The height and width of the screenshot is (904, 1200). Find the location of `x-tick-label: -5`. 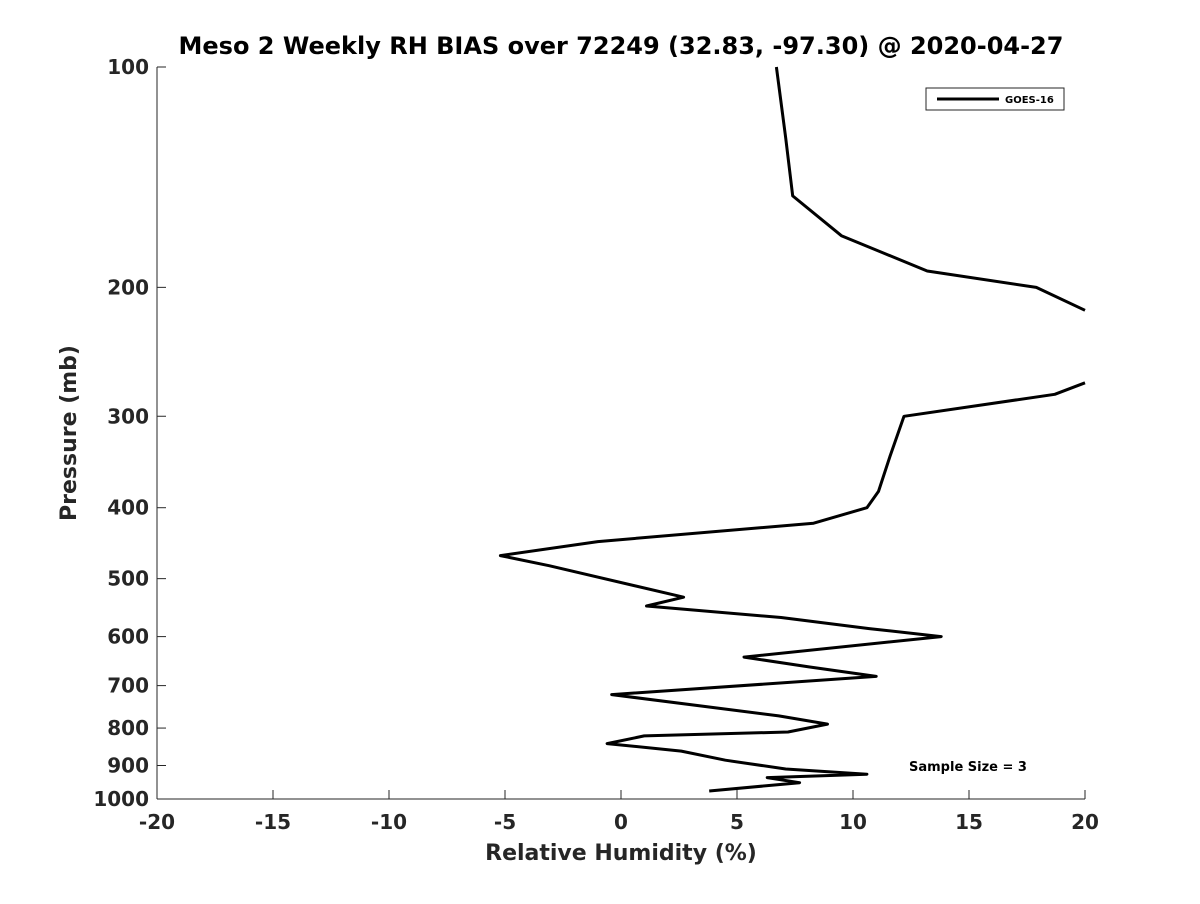

x-tick-label: -5 is located at coordinates (505, 822).